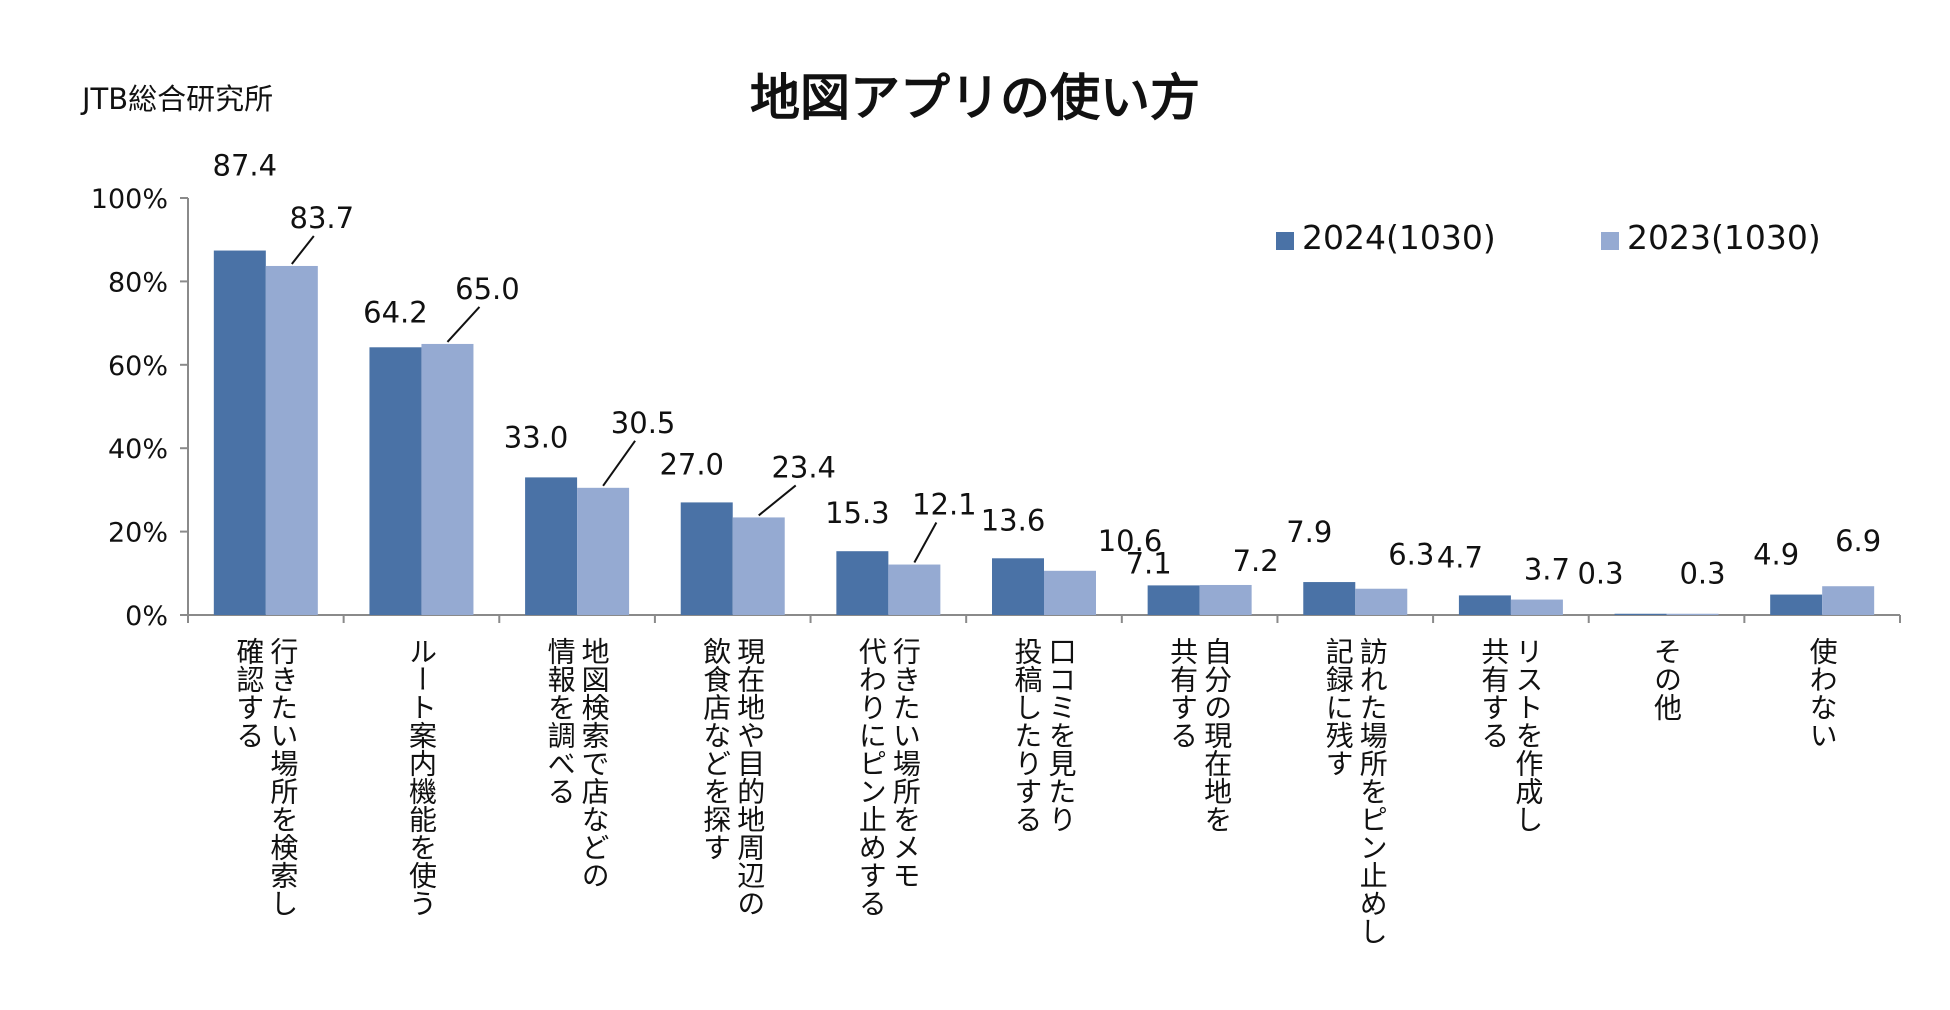 This screenshot has height=1010, width=1950. What do you see at coordinates (871, 777) in the screenshot?
I see `x-tick-label: 代わりにピン止めする` at bounding box center [871, 777].